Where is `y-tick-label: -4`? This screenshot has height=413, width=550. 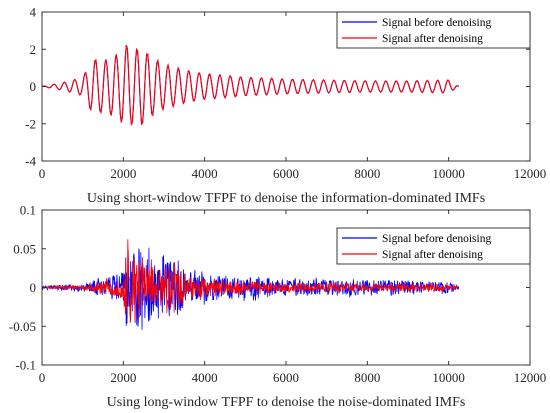 y-tick-label: -4 is located at coordinates (30, 161).